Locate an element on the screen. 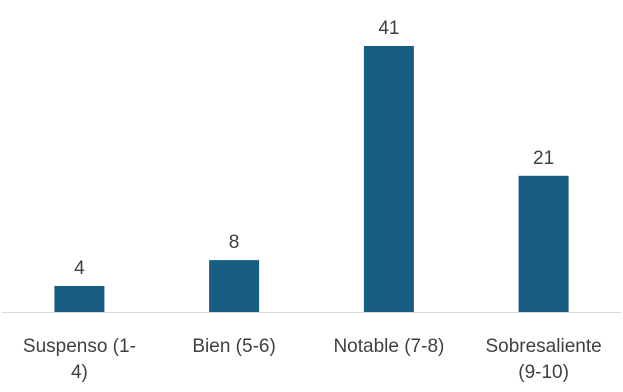 The width and height of the screenshot is (623, 392). data-label-3: 21 is located at coordinates (543, 158).